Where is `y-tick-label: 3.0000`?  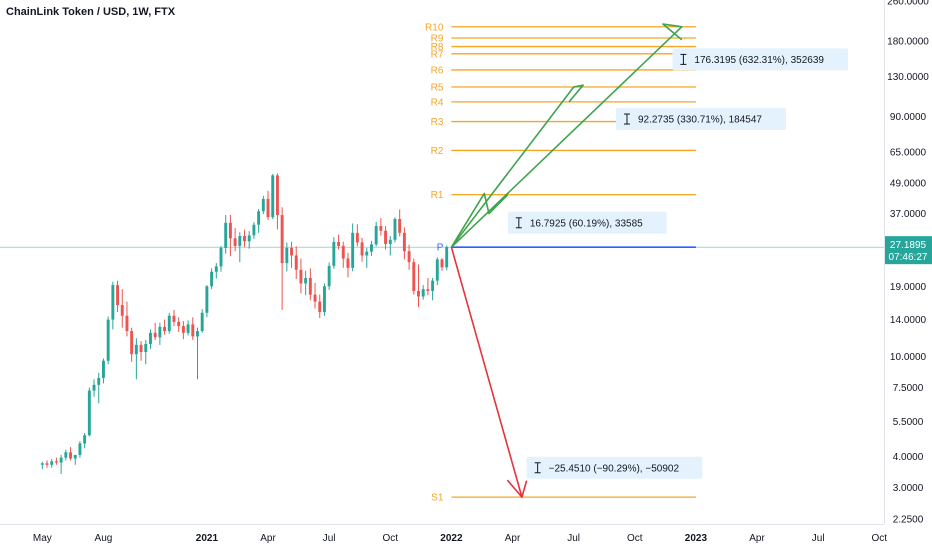
y-tick-label: 3.0000 is located at coordinates (908, 488).